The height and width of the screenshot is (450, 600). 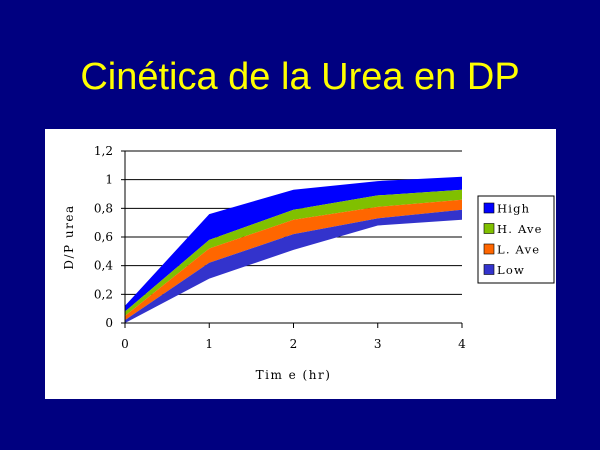 I want to click on slide-title: Cinética de la Urea en DP, so click(x=300, y=77).